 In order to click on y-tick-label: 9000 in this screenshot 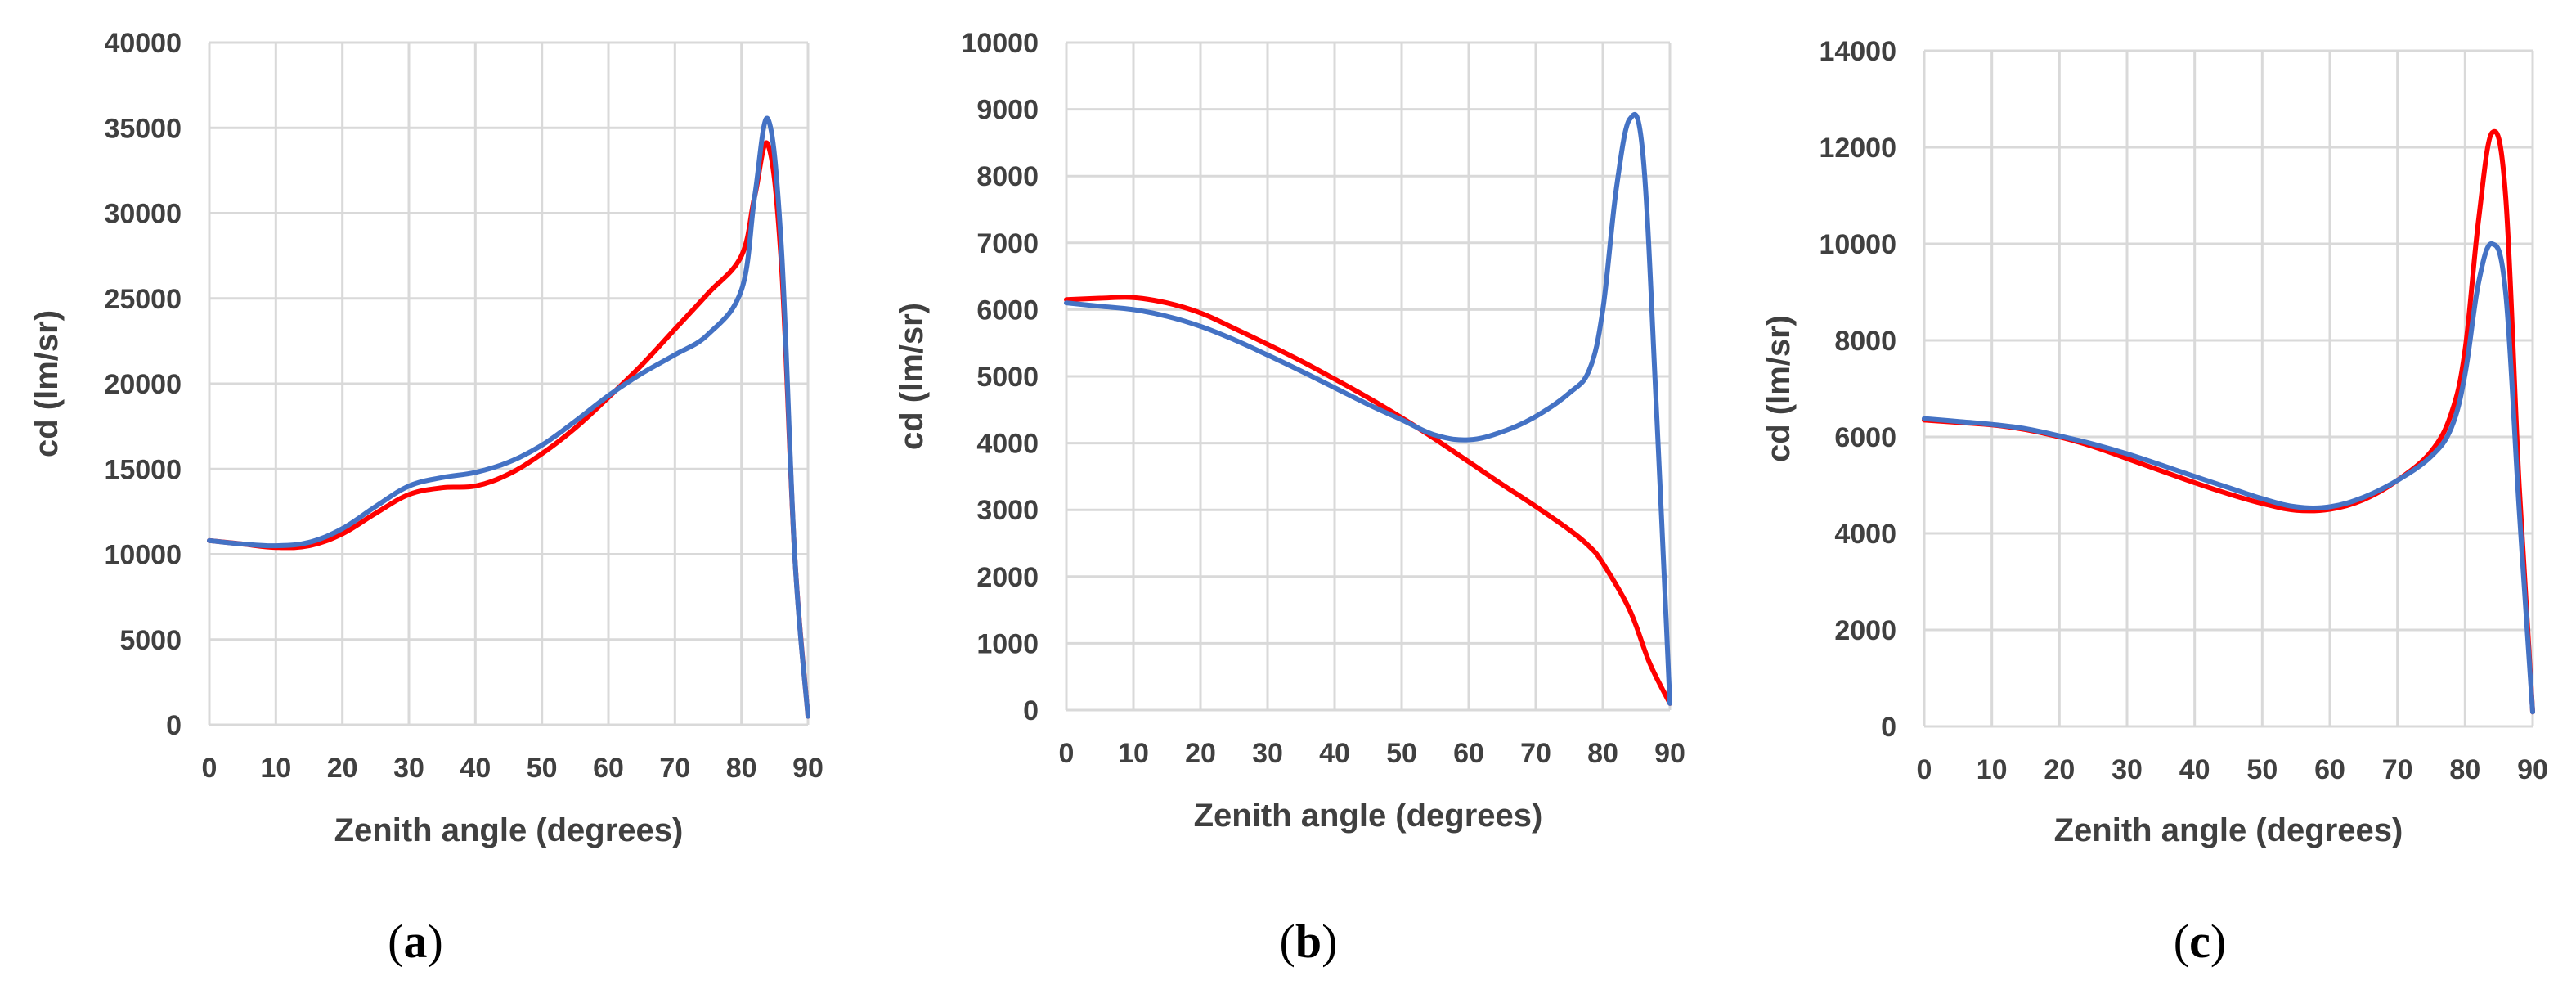, I will do `click(1008, 110)`.